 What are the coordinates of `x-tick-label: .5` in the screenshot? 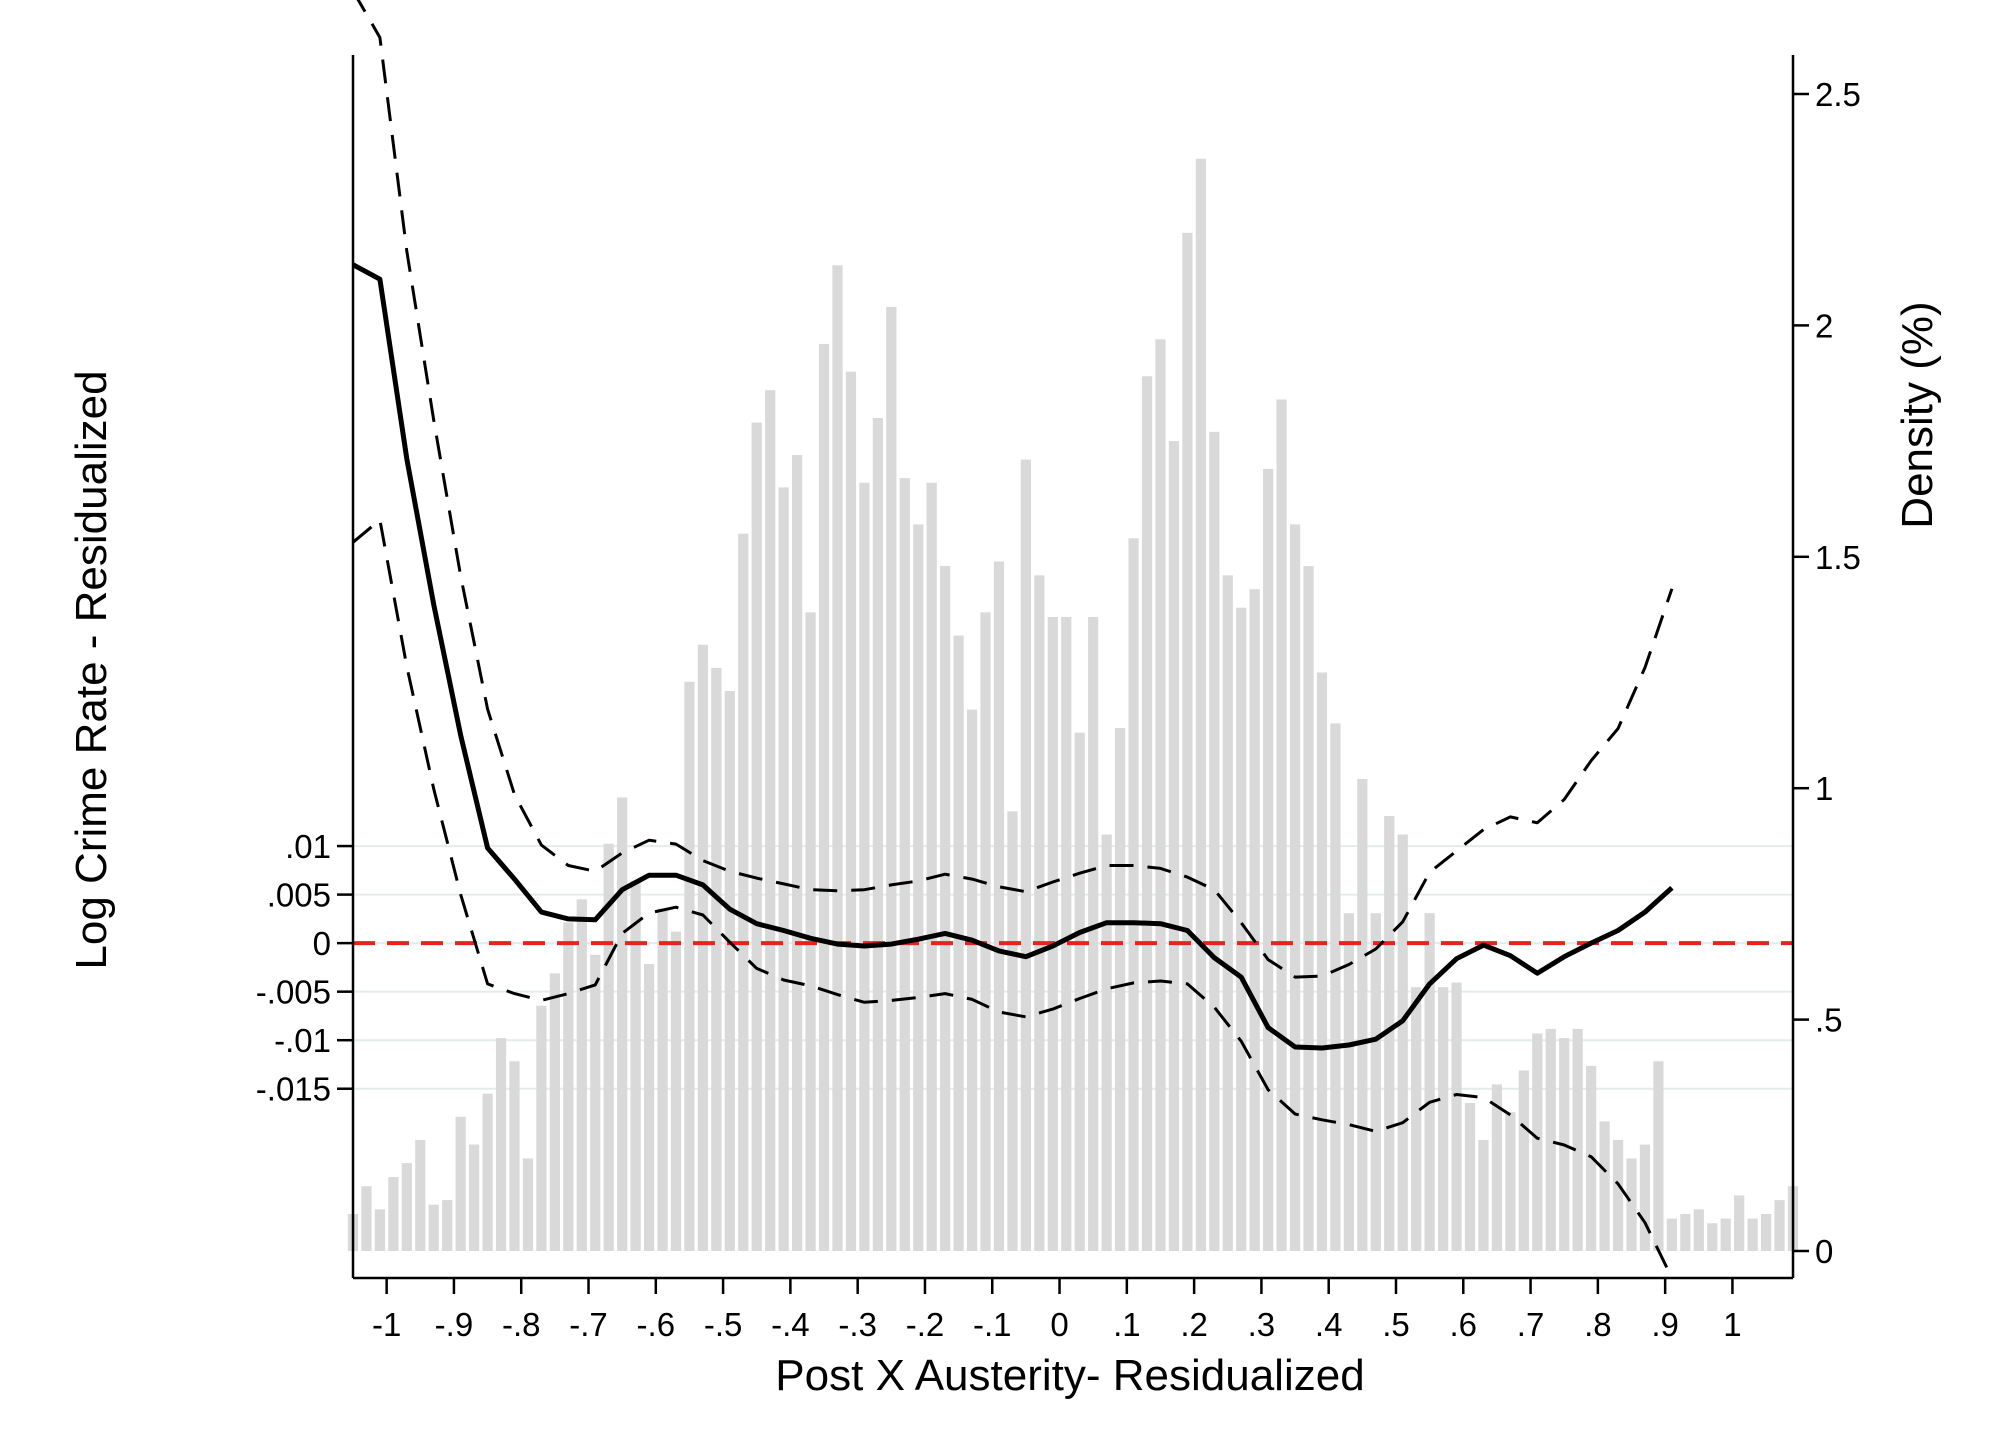 It's located at (1396, 1324).